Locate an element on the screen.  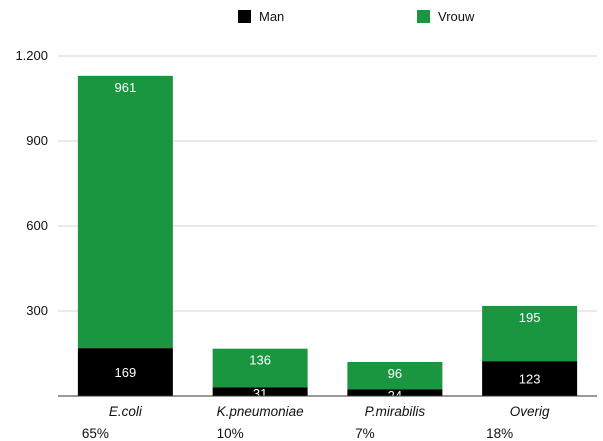
legend: Man Vrouw is located at coordinates (356, 16).